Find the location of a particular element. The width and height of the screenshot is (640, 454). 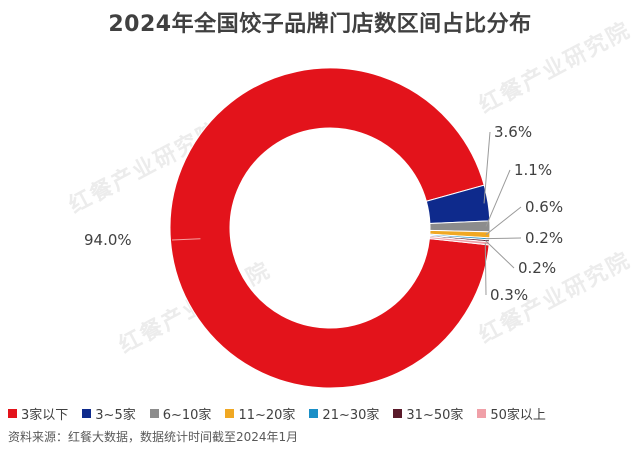

legend: 3家以下 3~5家 6~10家 11~20家 21~30家 31~50家 50家以上 is located at coordinates (323, 413).